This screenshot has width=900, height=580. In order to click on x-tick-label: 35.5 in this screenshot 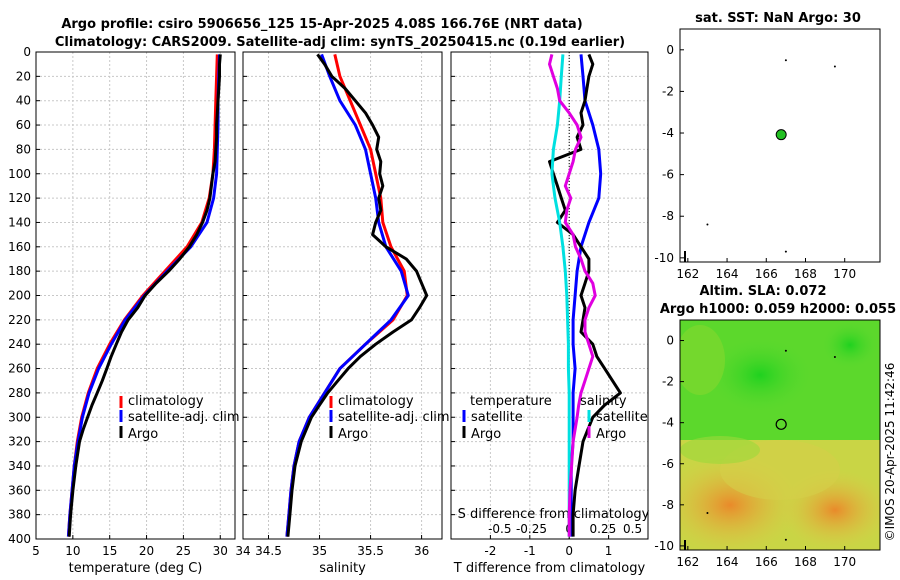, I will do `click(370, 551)`.